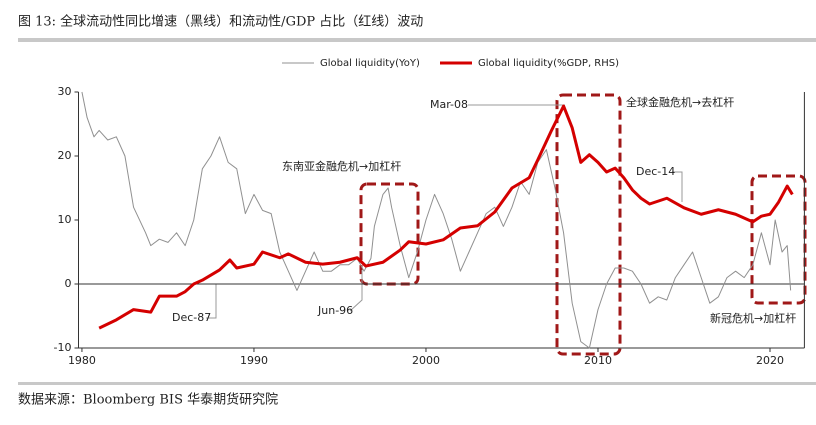 The width and height of the screenshot is (816, 425). What do you see at coordinates (341, 166) in the screenshot?
I see `annotation: 东南亚金融危机→加杠杆` at bounding box center [341, 166].